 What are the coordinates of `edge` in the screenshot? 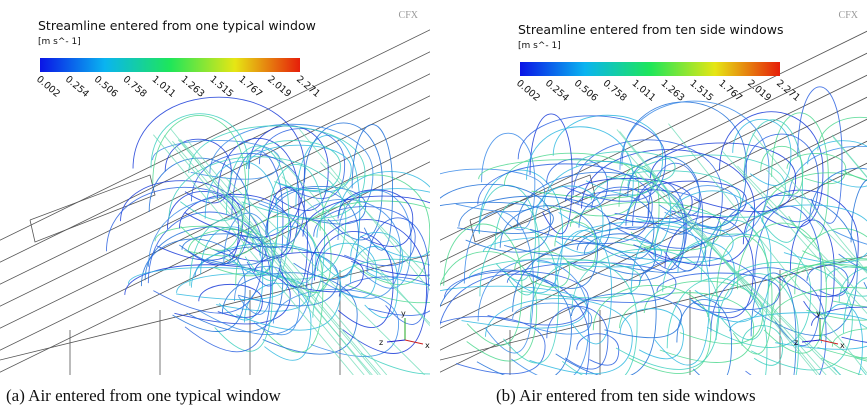 It's located at (532, 208).